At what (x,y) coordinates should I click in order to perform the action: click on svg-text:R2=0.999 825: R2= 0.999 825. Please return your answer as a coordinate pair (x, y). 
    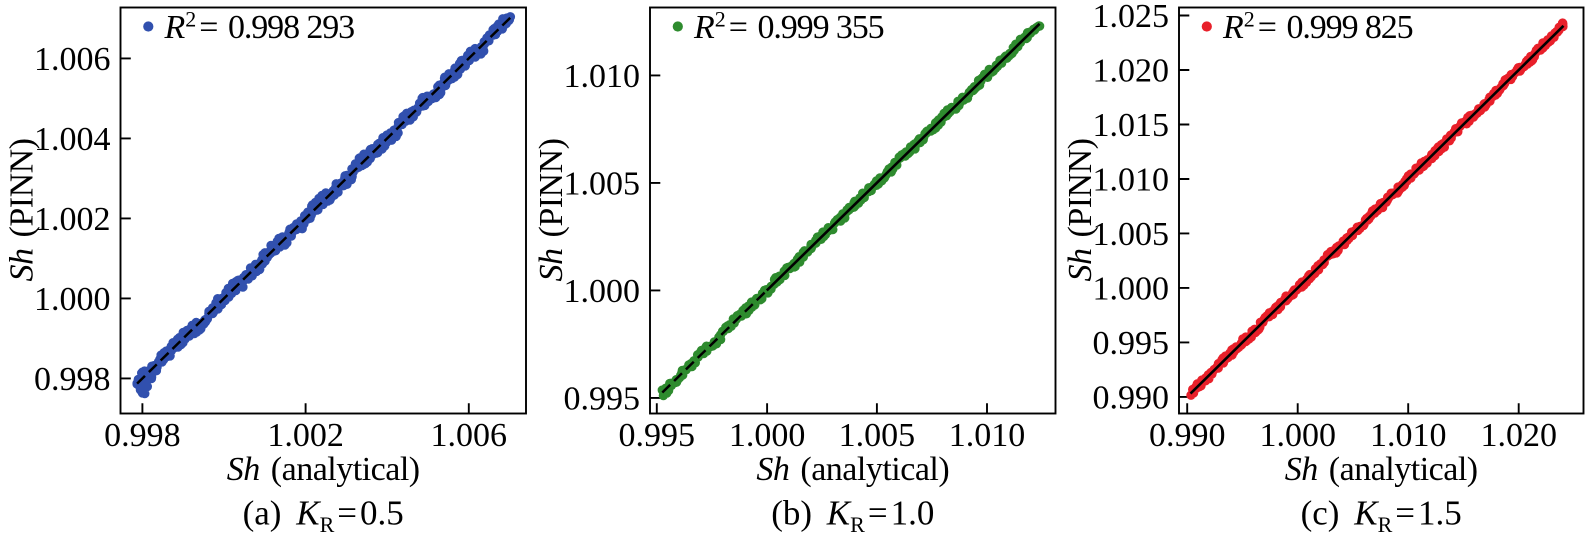
    Looking at the image, I should click on (1317, 27).